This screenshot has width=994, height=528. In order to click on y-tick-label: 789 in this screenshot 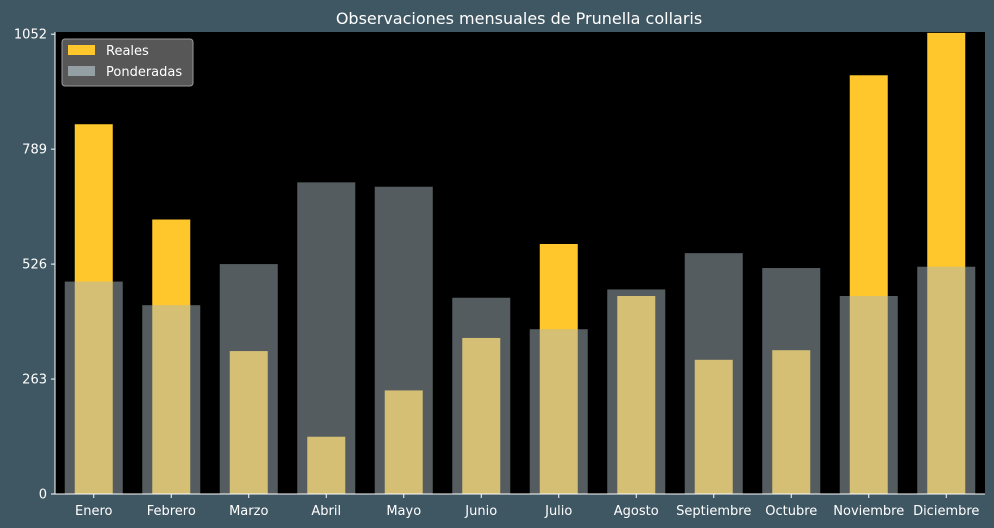, I will do `click(34, 150)`.